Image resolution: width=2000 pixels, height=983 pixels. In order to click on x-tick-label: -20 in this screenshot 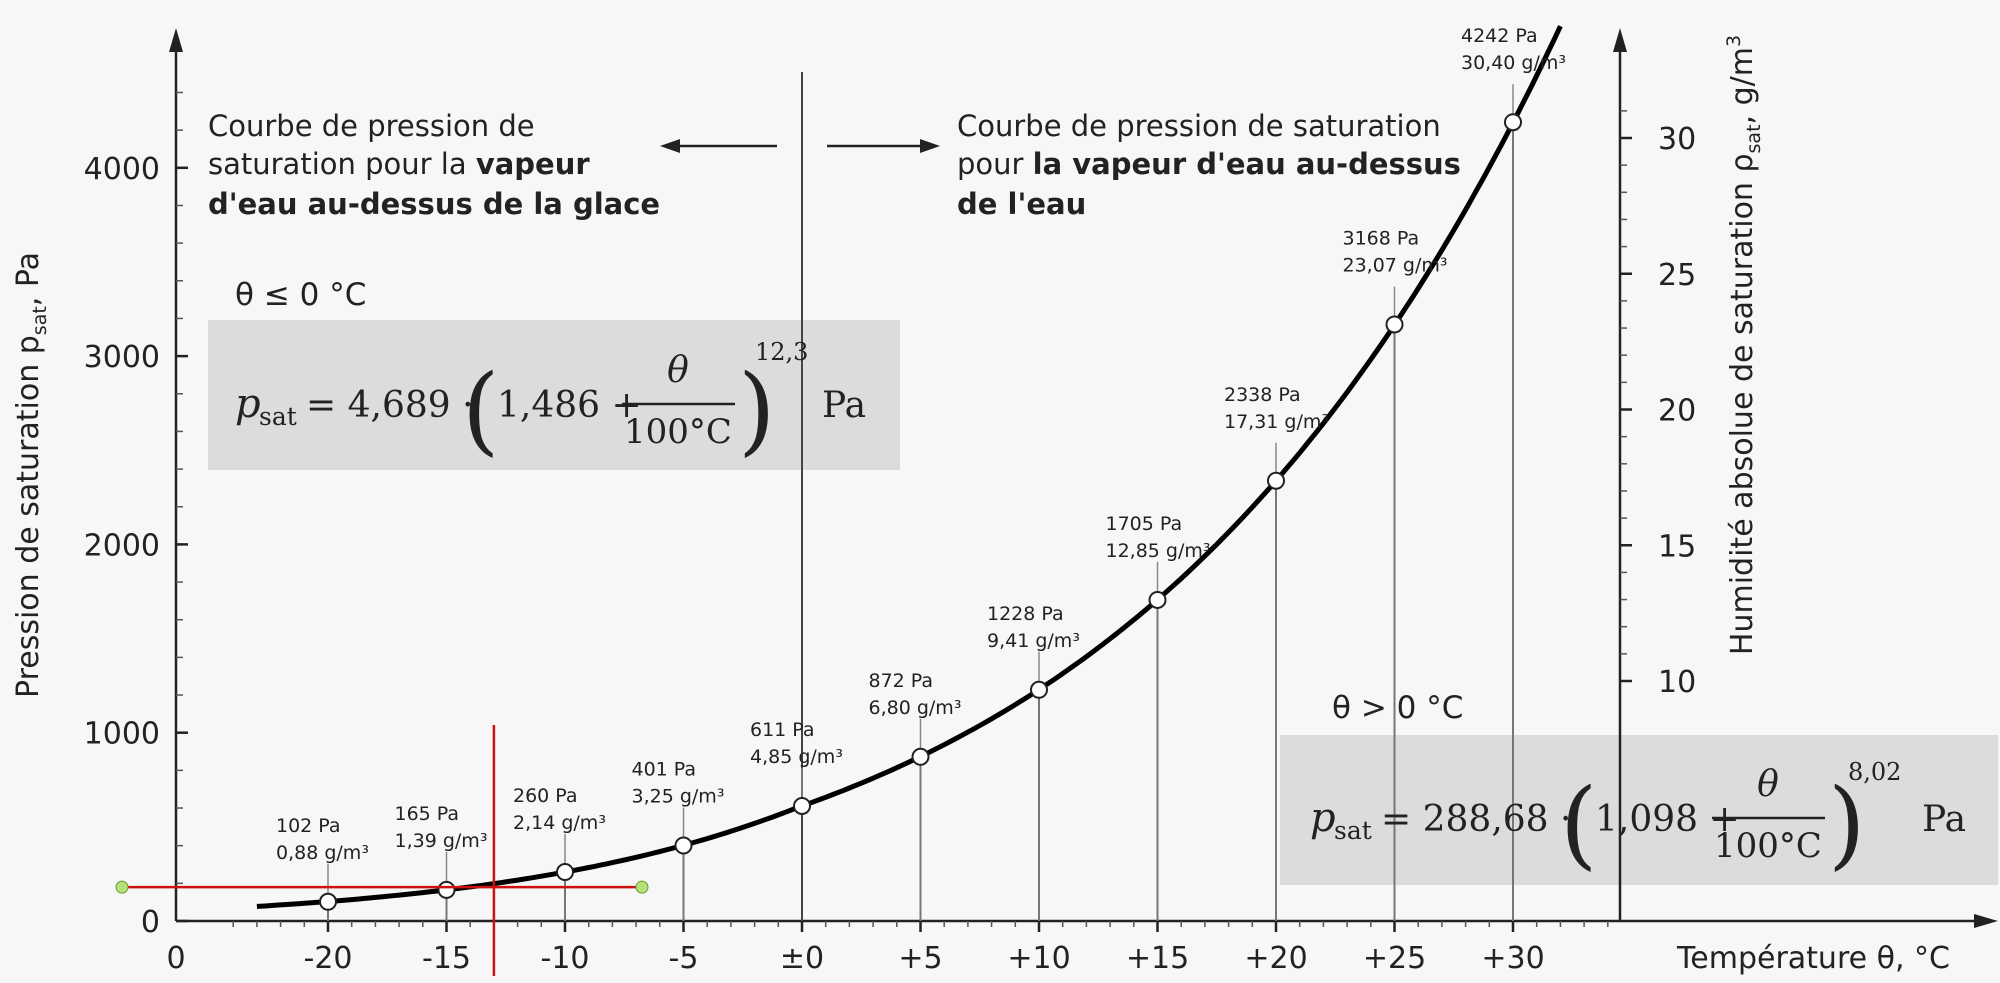, I will do `click(328, 958)`.